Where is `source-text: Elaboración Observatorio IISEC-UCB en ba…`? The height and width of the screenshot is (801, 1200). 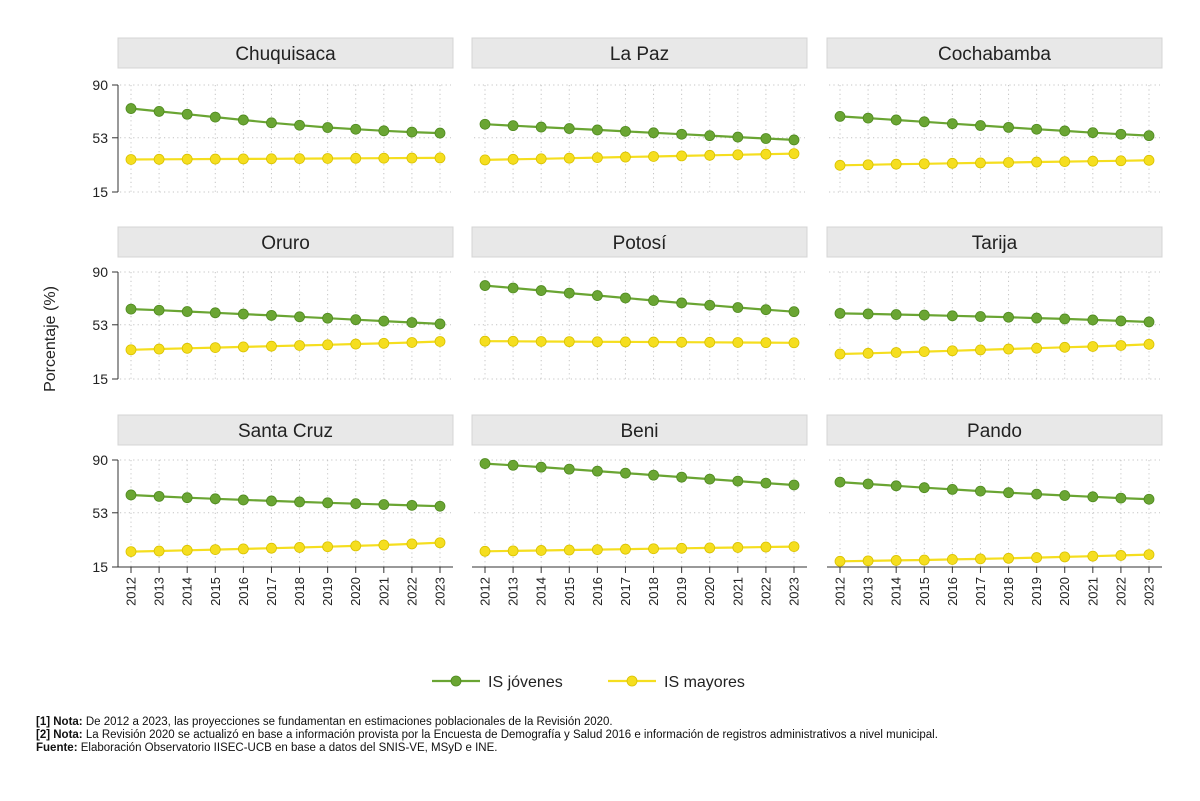 source-text: Elaboración Observatorio IISEC-UCB en ba… is located at coordinates (287, 748).